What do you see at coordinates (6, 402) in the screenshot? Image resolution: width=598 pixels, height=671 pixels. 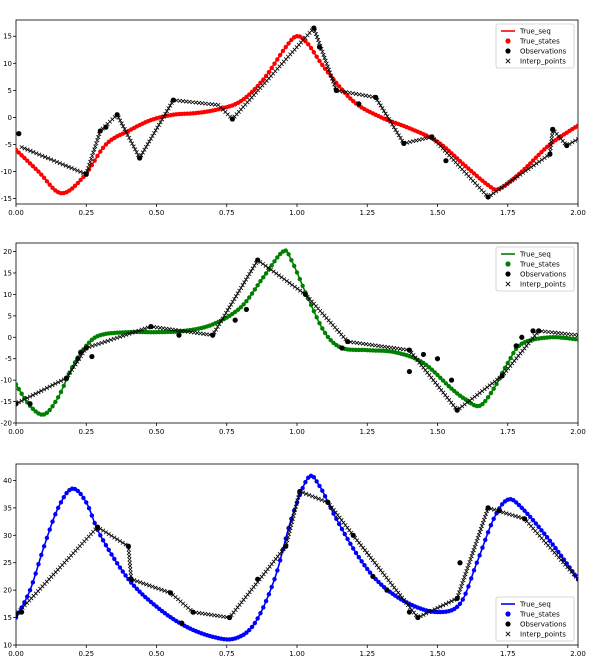 I see `y-tick-label: -15` at bounding box center [6, 402].